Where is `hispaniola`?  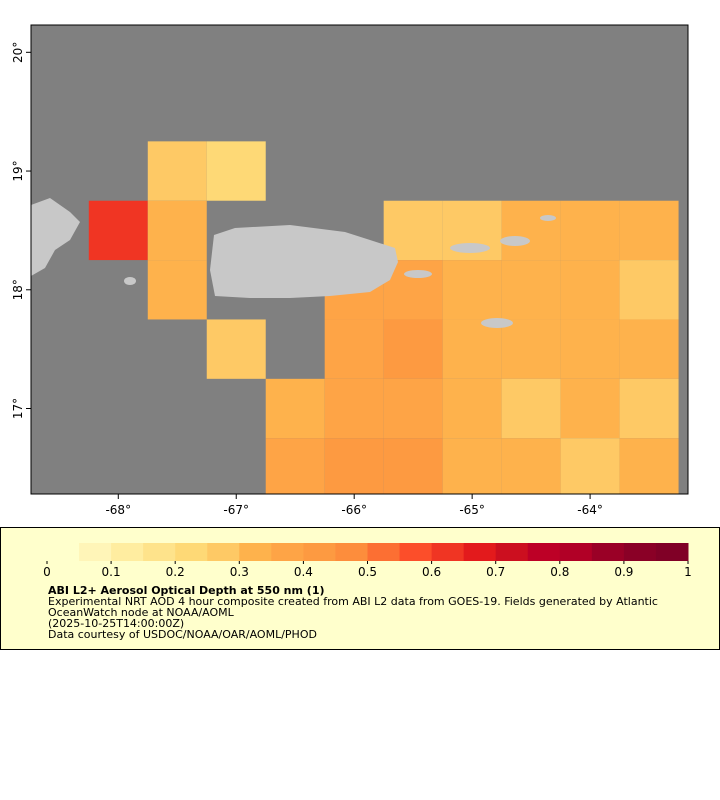
hispaniola is located at coordinates (55, 237).